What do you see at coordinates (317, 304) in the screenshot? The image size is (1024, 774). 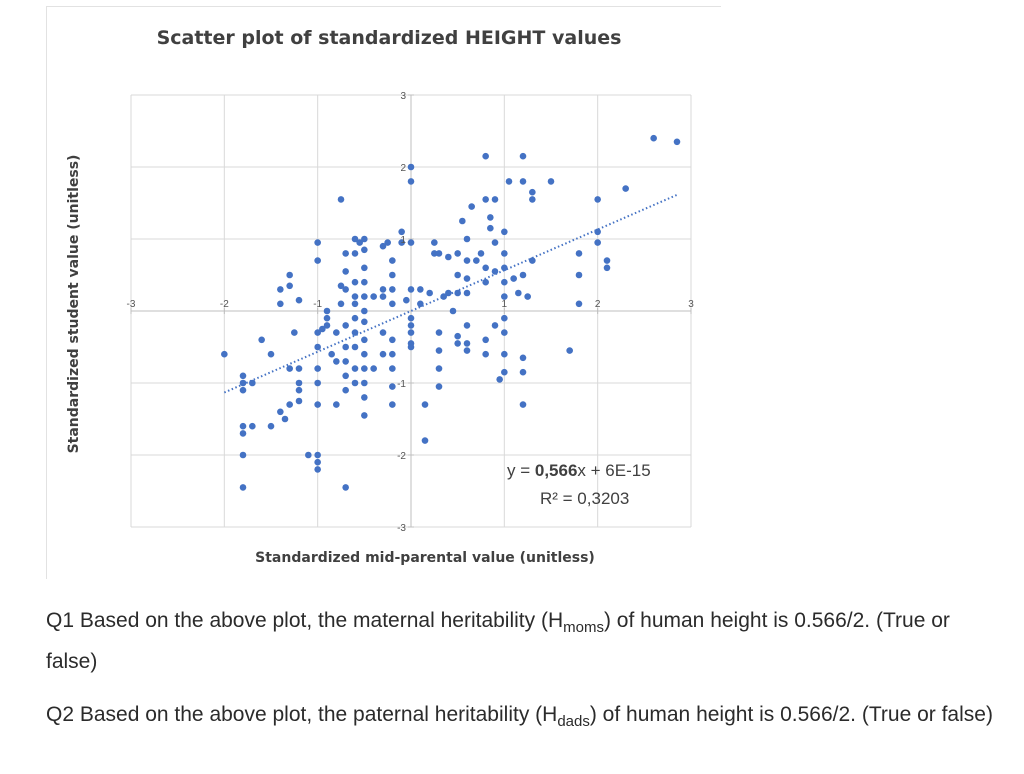 I see `x-tick-label: -1` at bounding box center [317, 304].